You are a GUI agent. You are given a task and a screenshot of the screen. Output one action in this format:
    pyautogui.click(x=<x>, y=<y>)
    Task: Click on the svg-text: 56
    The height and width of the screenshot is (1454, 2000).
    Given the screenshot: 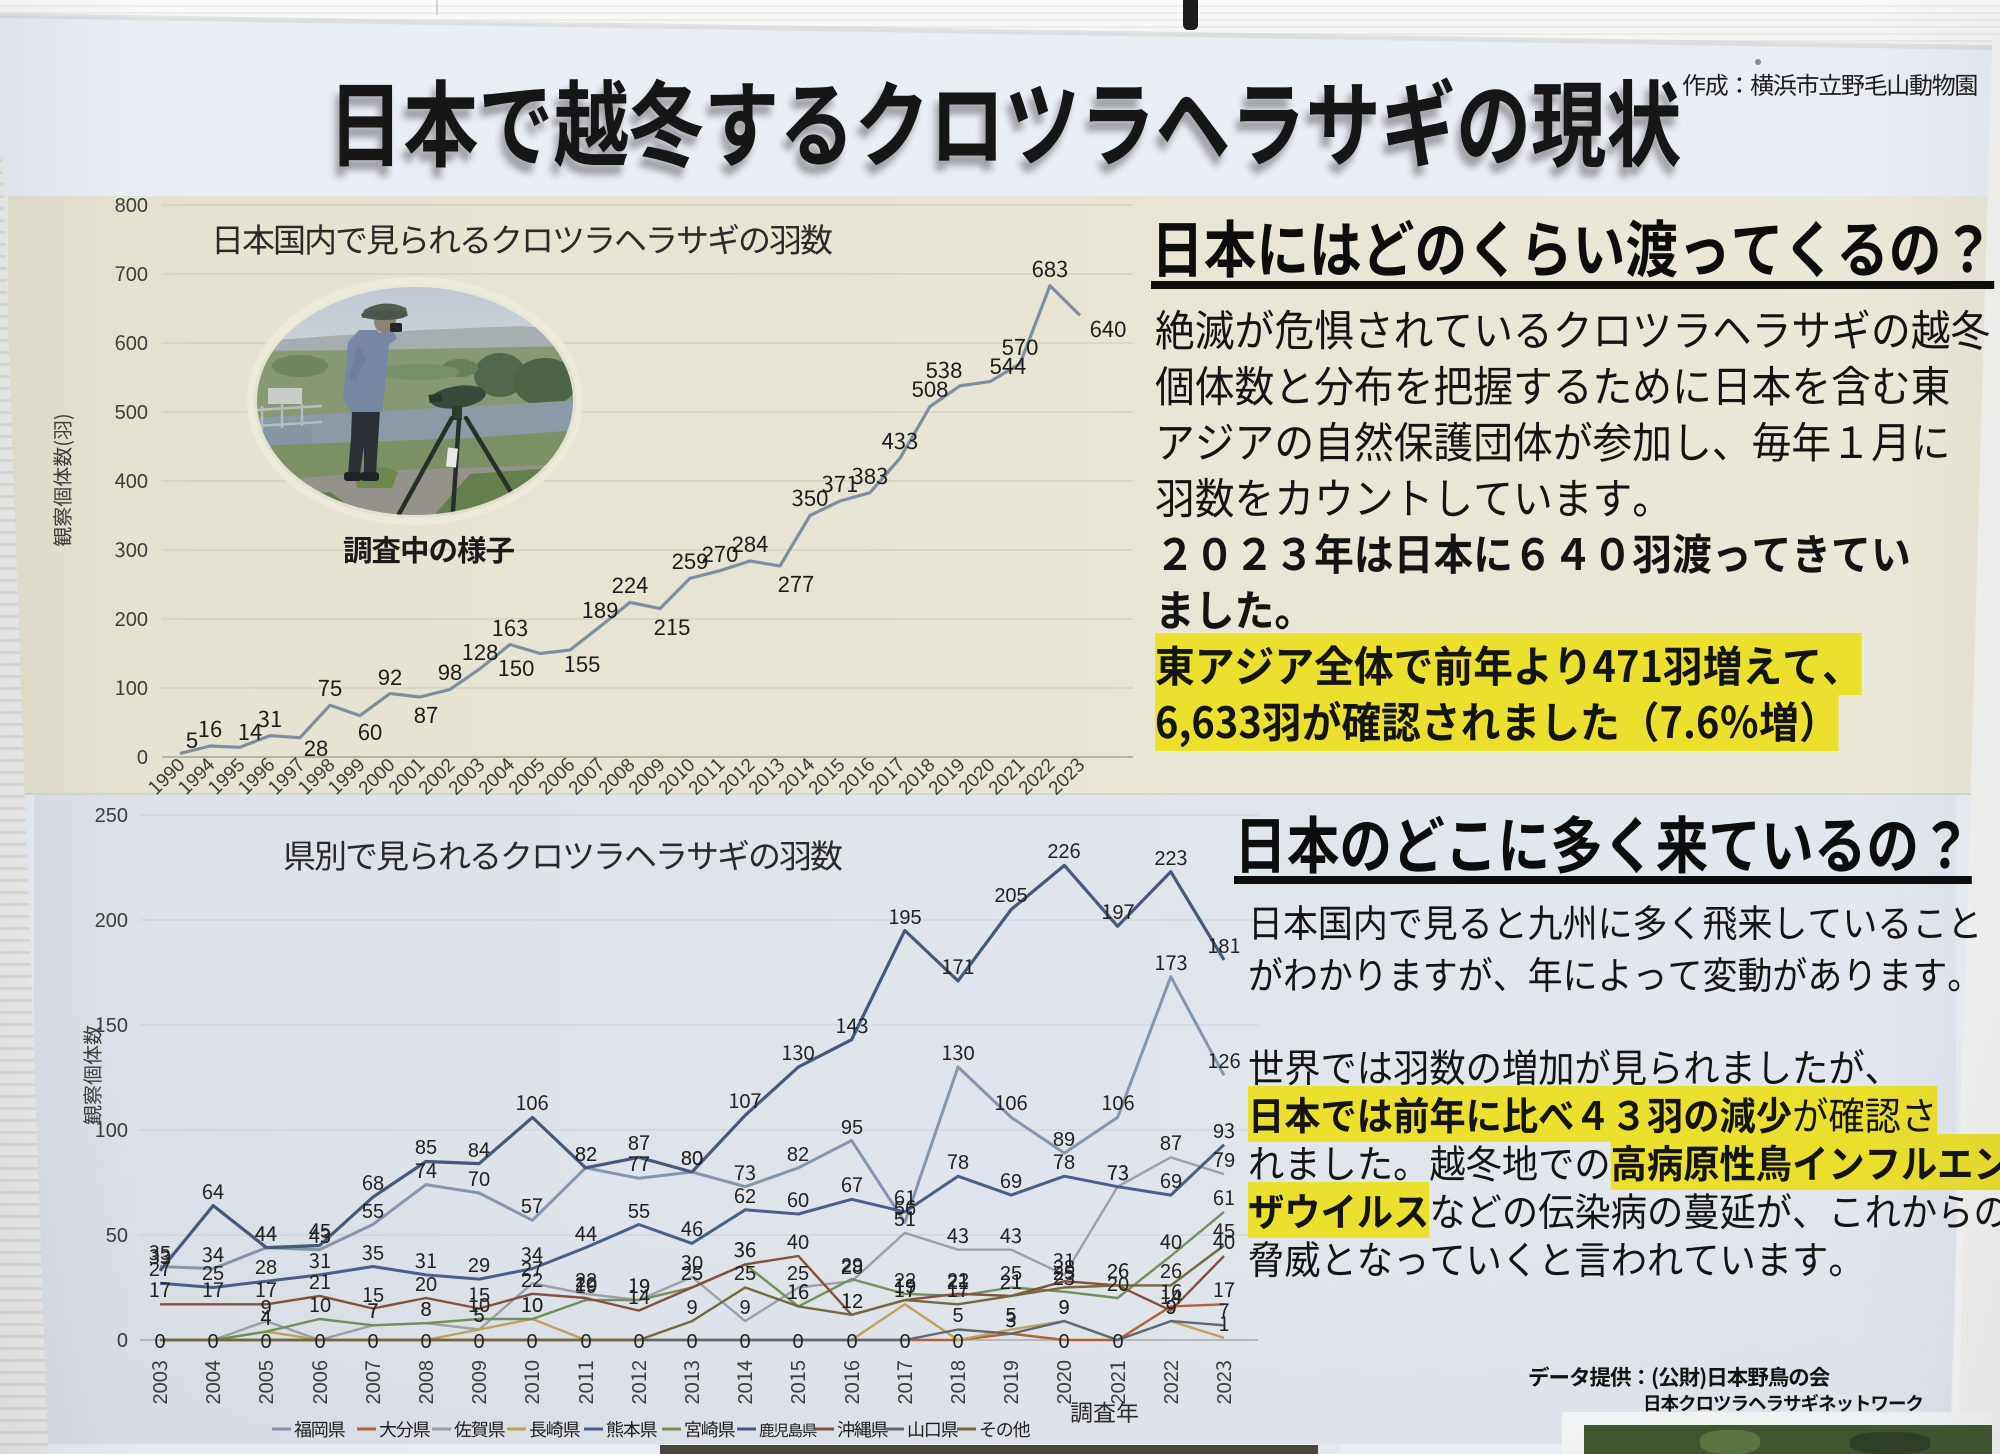 What is the action you would take?
    pyautogui.click(x=905, y=1206)
    